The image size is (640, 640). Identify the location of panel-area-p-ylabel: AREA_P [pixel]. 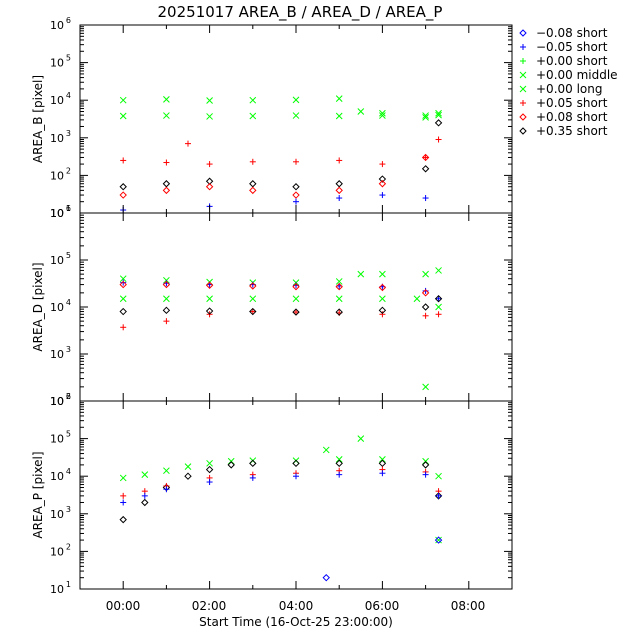
(38, 494).